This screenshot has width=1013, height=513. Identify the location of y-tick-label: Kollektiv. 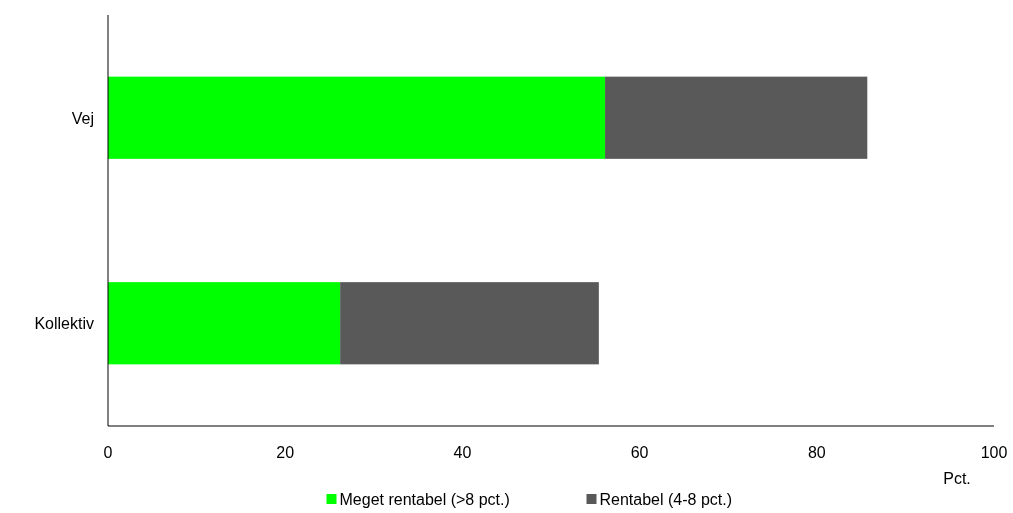
(64, 324).